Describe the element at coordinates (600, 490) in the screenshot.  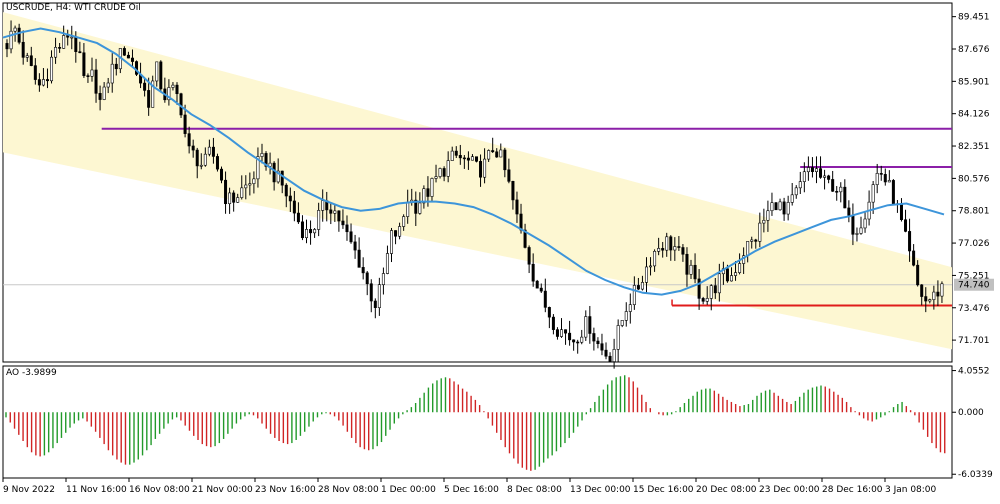
I see `time-tick-label: 13 Dec 00:00` at that location.